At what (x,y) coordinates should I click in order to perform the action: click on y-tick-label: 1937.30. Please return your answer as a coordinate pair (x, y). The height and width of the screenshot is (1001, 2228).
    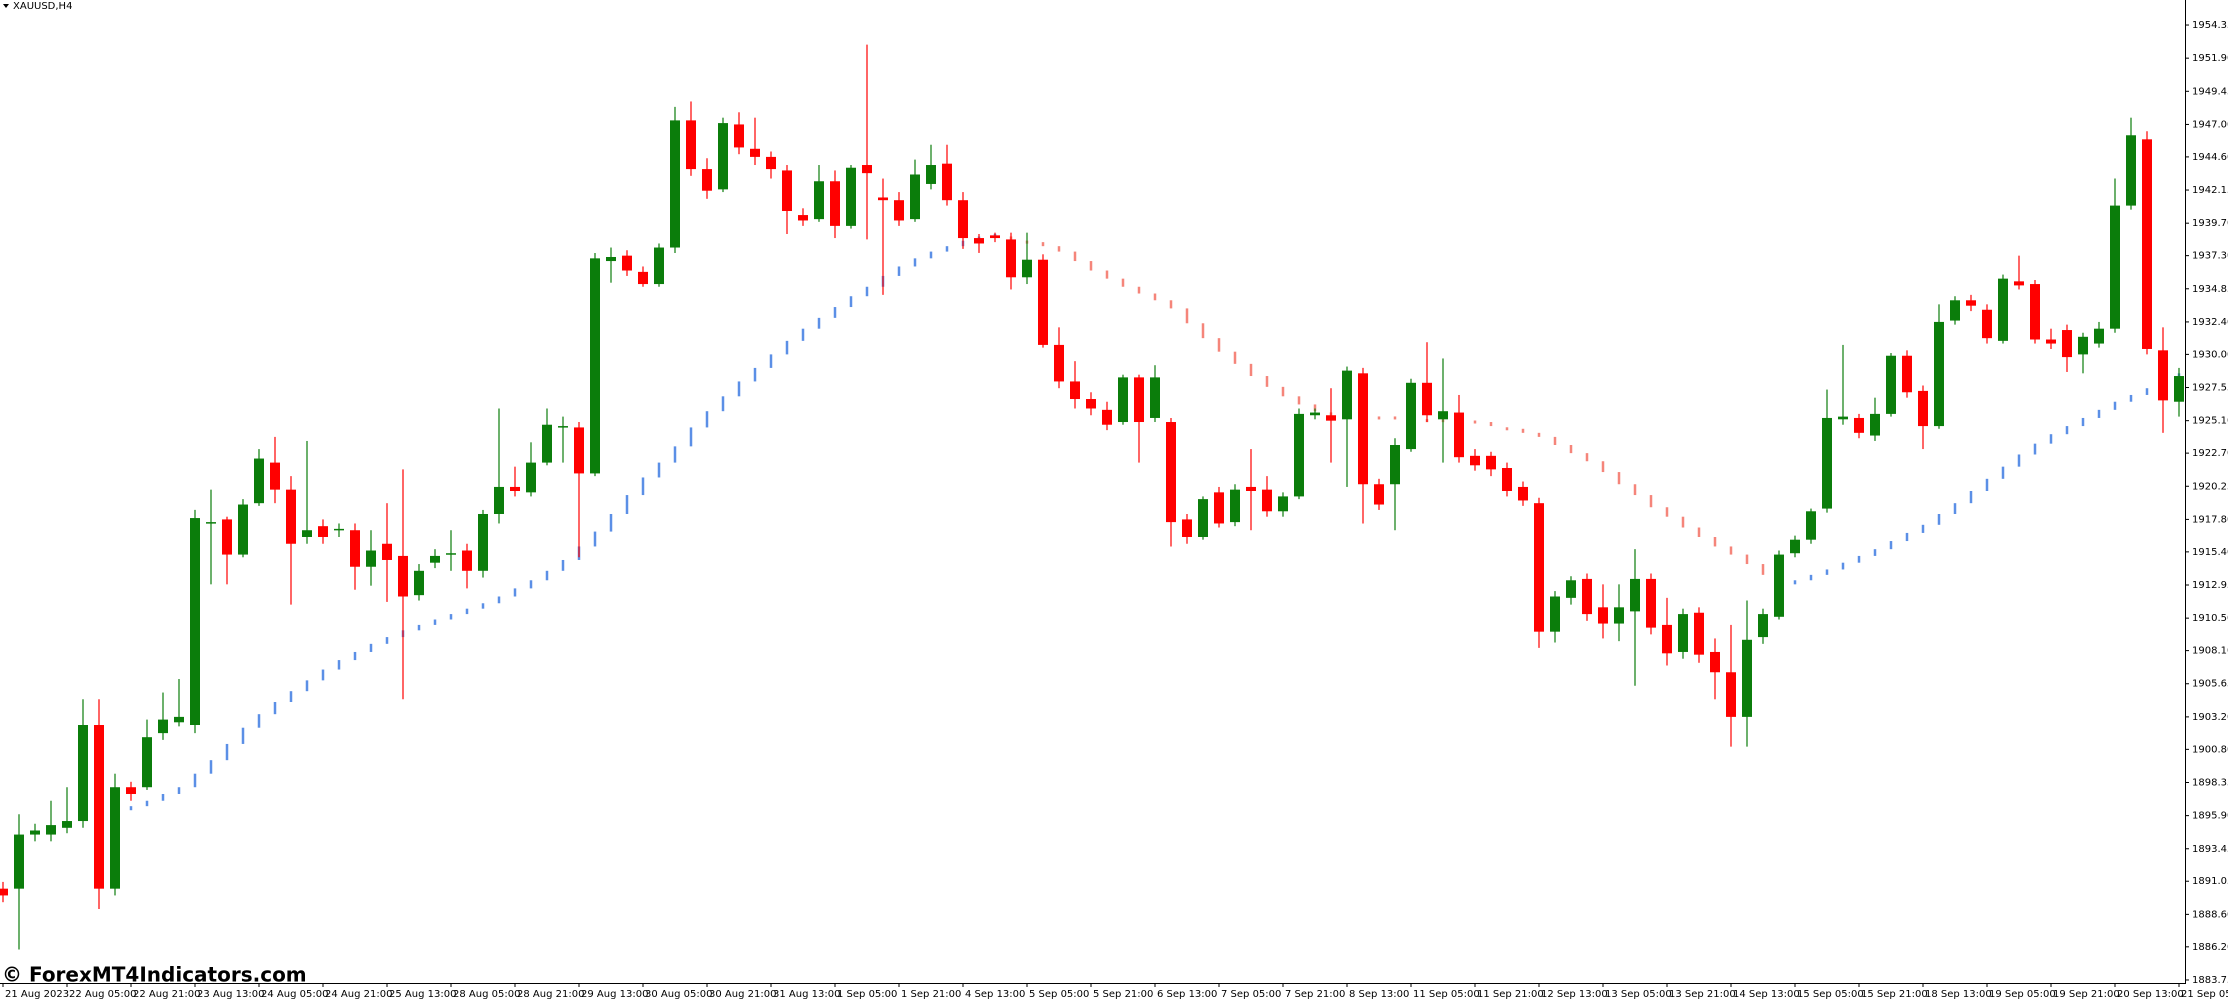
    Looking at the image, I should click on (2210, 256).